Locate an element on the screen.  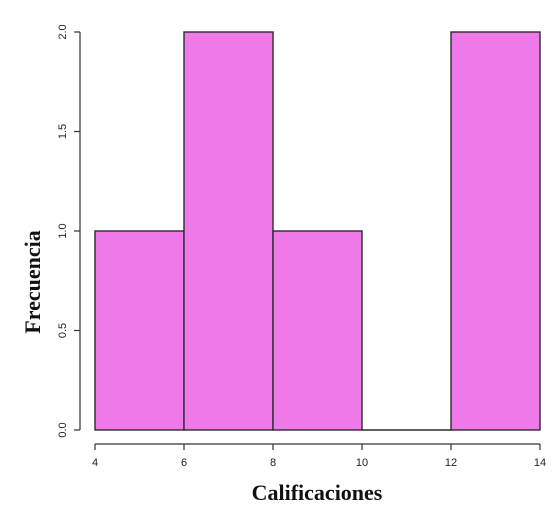
x-tick-label-5: 14 is located at coordinates (540, 463).